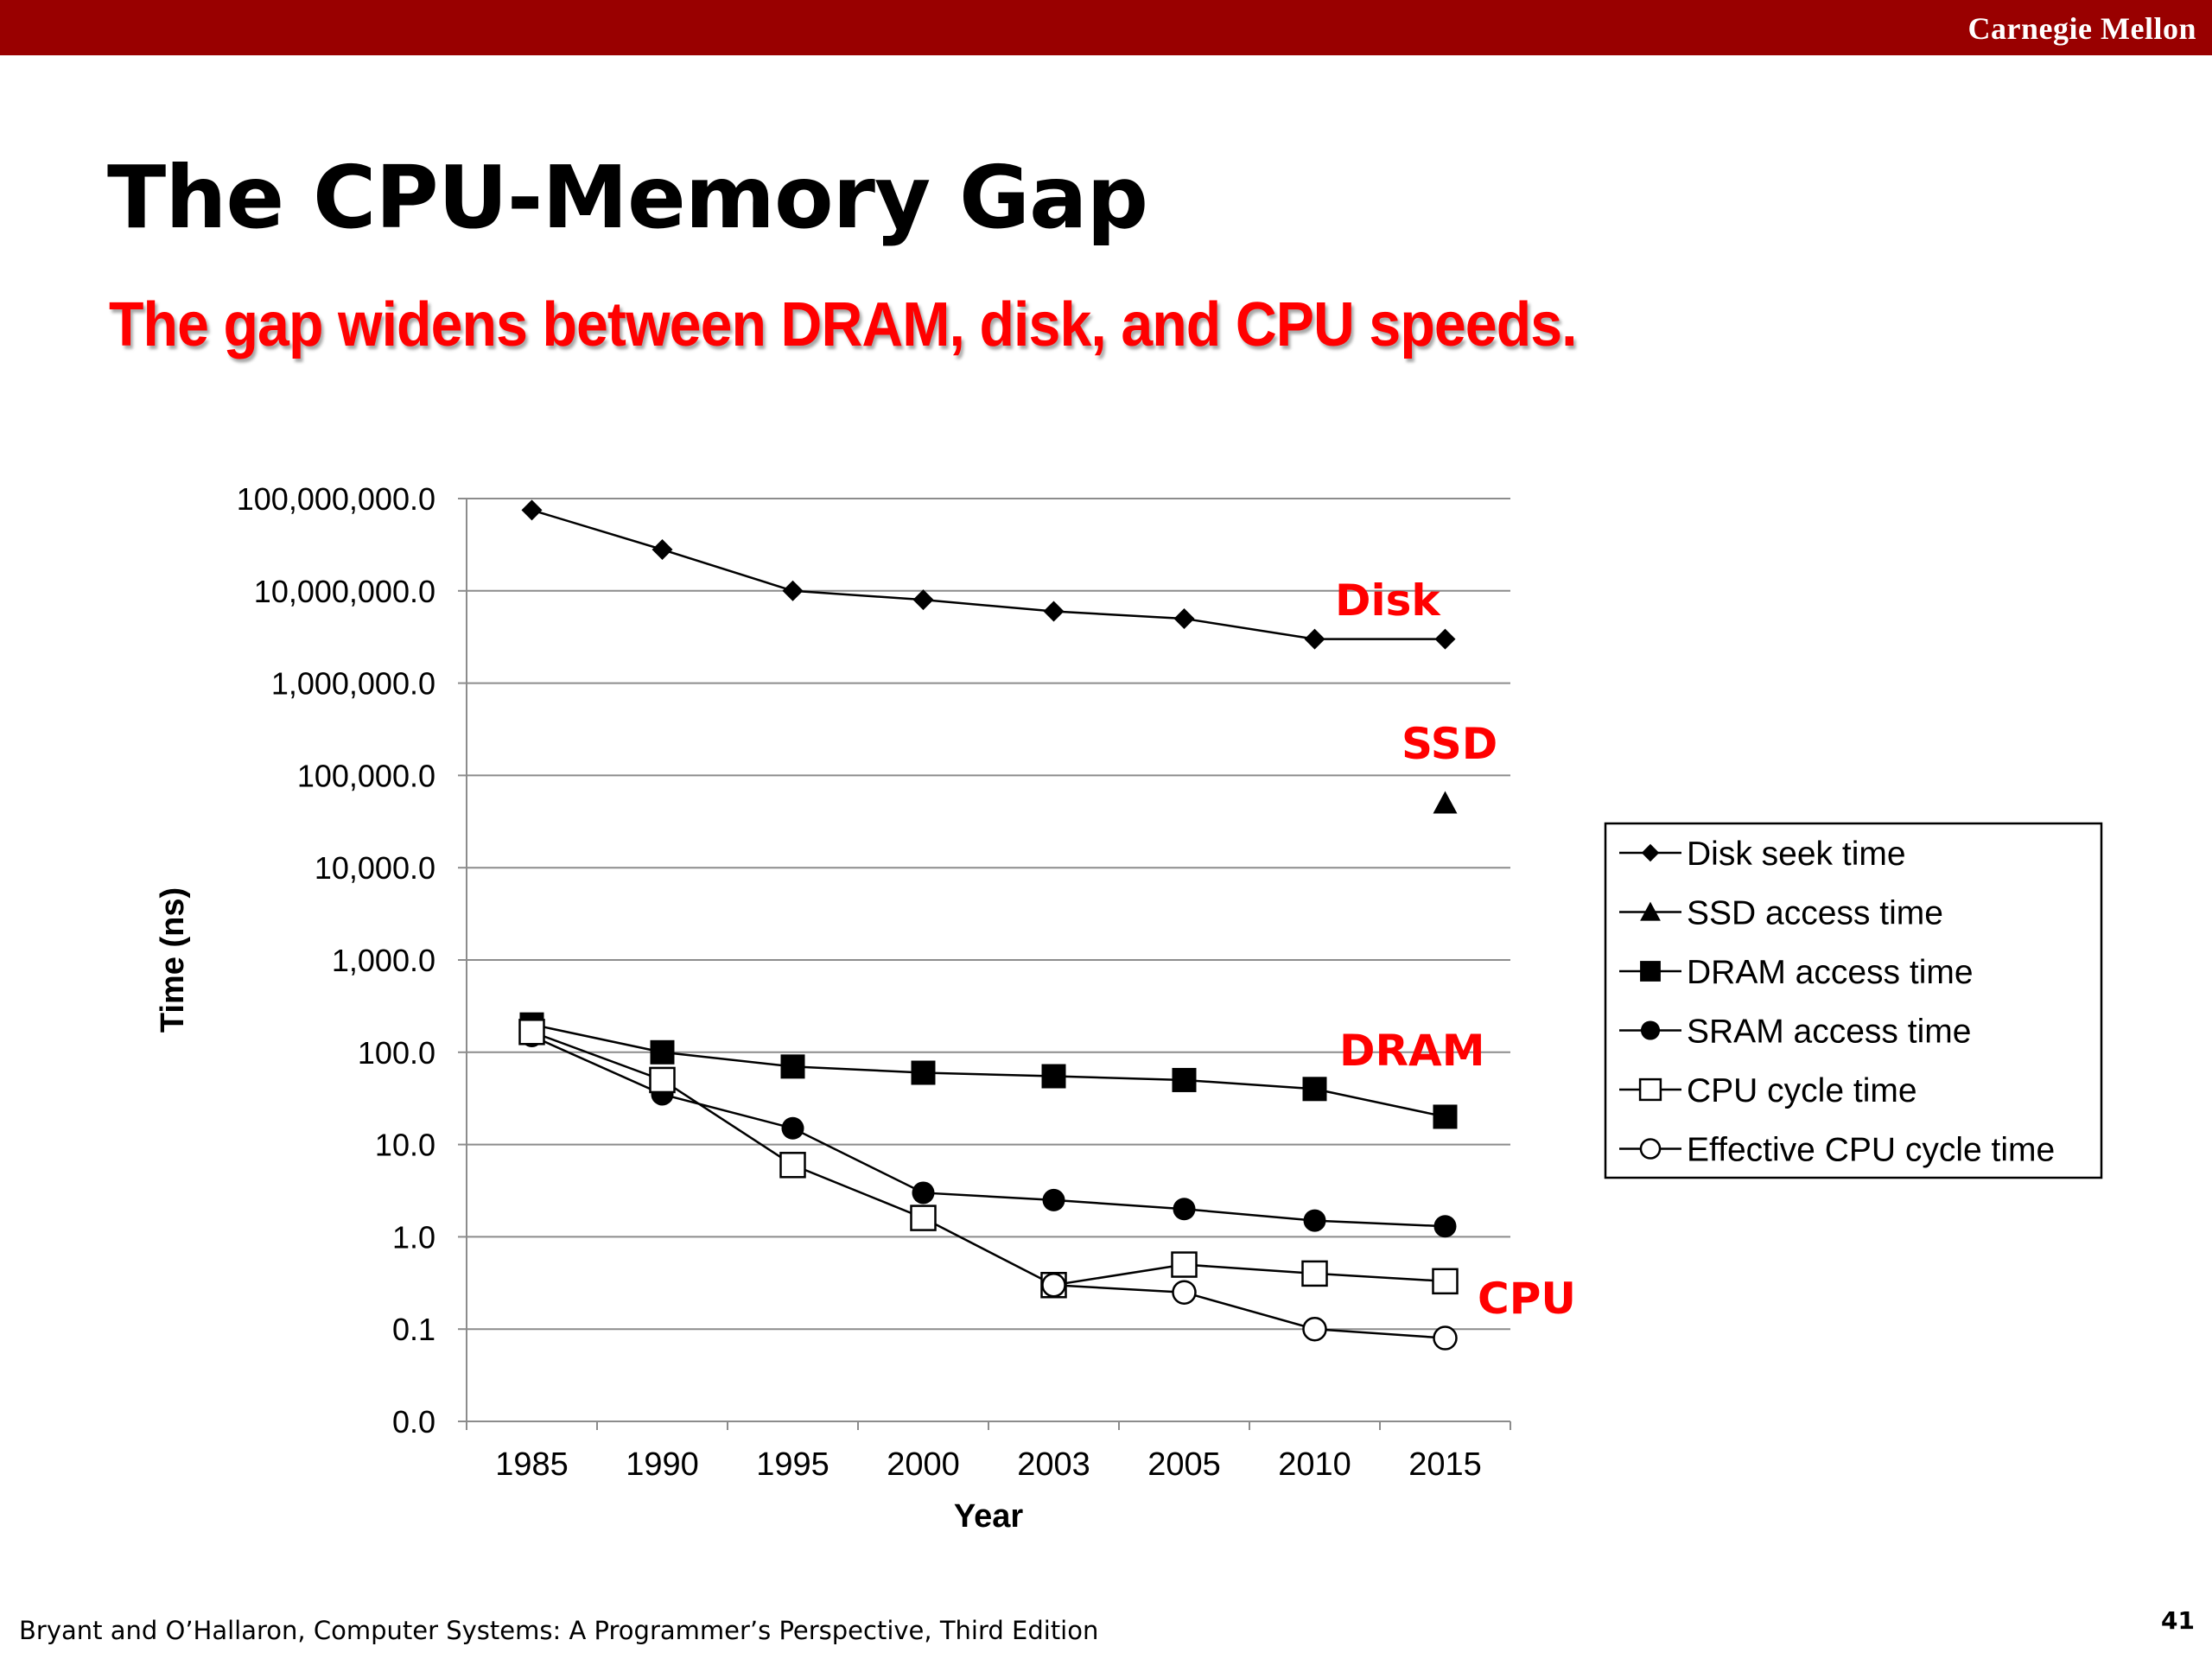 This screenshot has width=2212, height=1659. Describe the element at coordinates (1445, 1464) in the screenshot. I see `x-tick-label: 2015` at that location.